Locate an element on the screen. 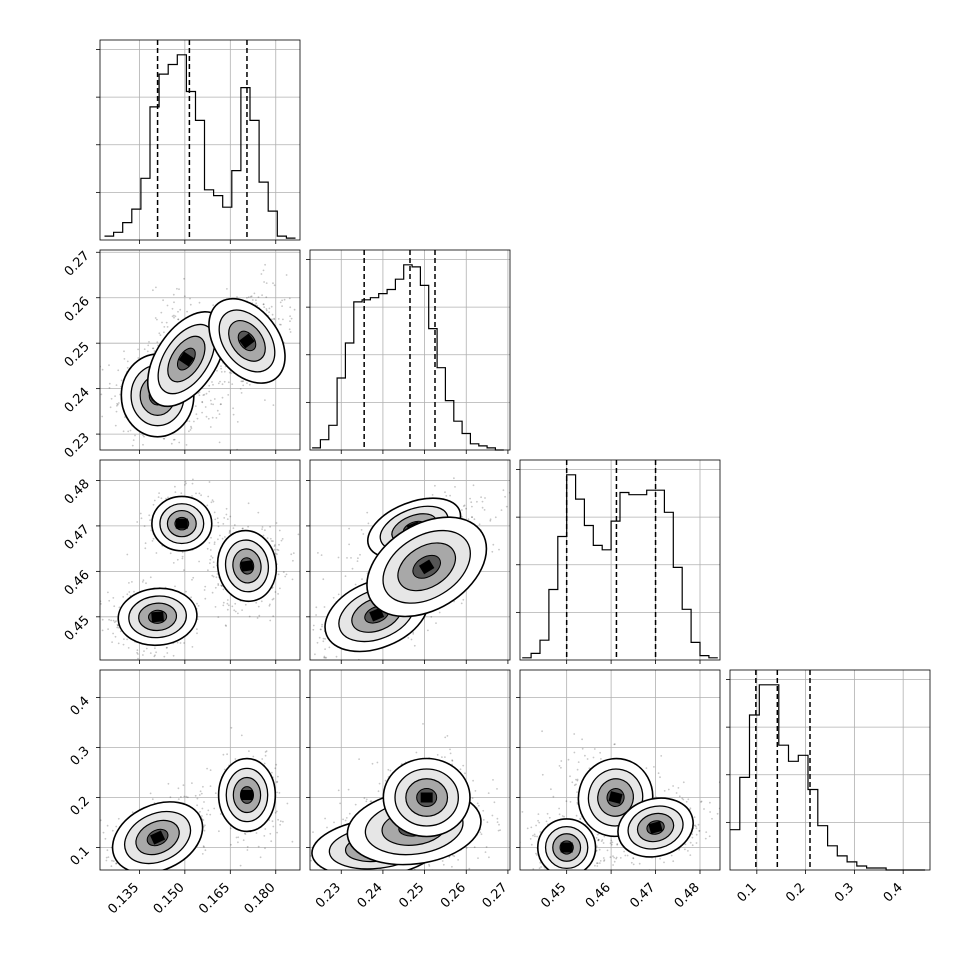 The width and height of the screenshot is (970, 970). y-tick-label: 0.47 is located at coordinates (77, 537).